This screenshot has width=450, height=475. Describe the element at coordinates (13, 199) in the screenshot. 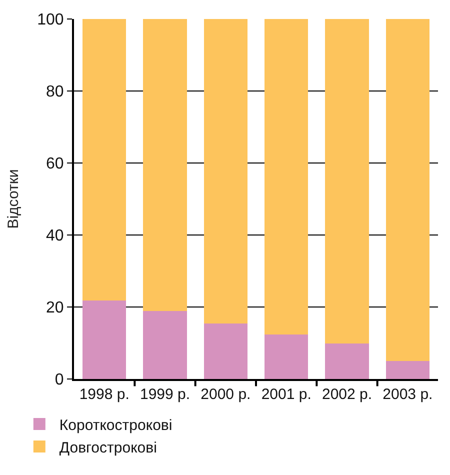

I see `y-axis-title: Відсотки` at that location.